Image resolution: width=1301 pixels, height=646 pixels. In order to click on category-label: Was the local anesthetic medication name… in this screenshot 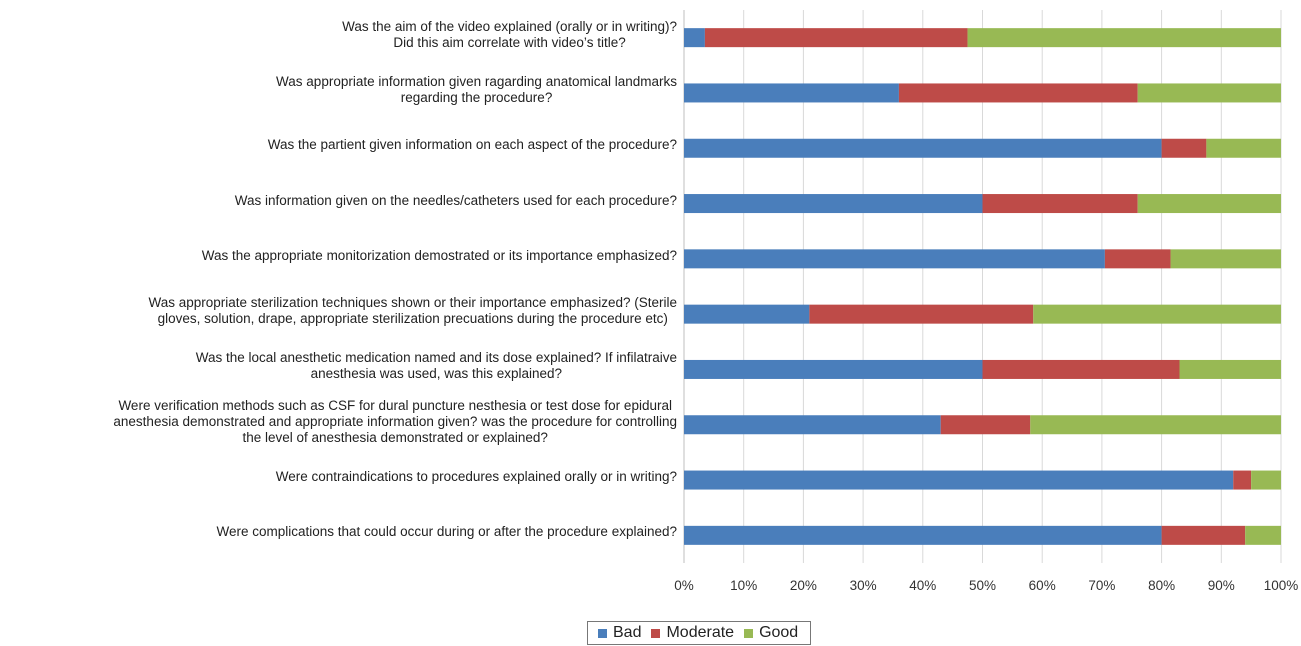, I will do `click(436, 366)`.